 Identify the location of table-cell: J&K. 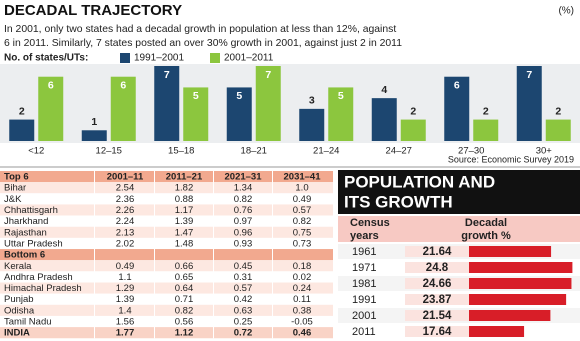
(13, 199).